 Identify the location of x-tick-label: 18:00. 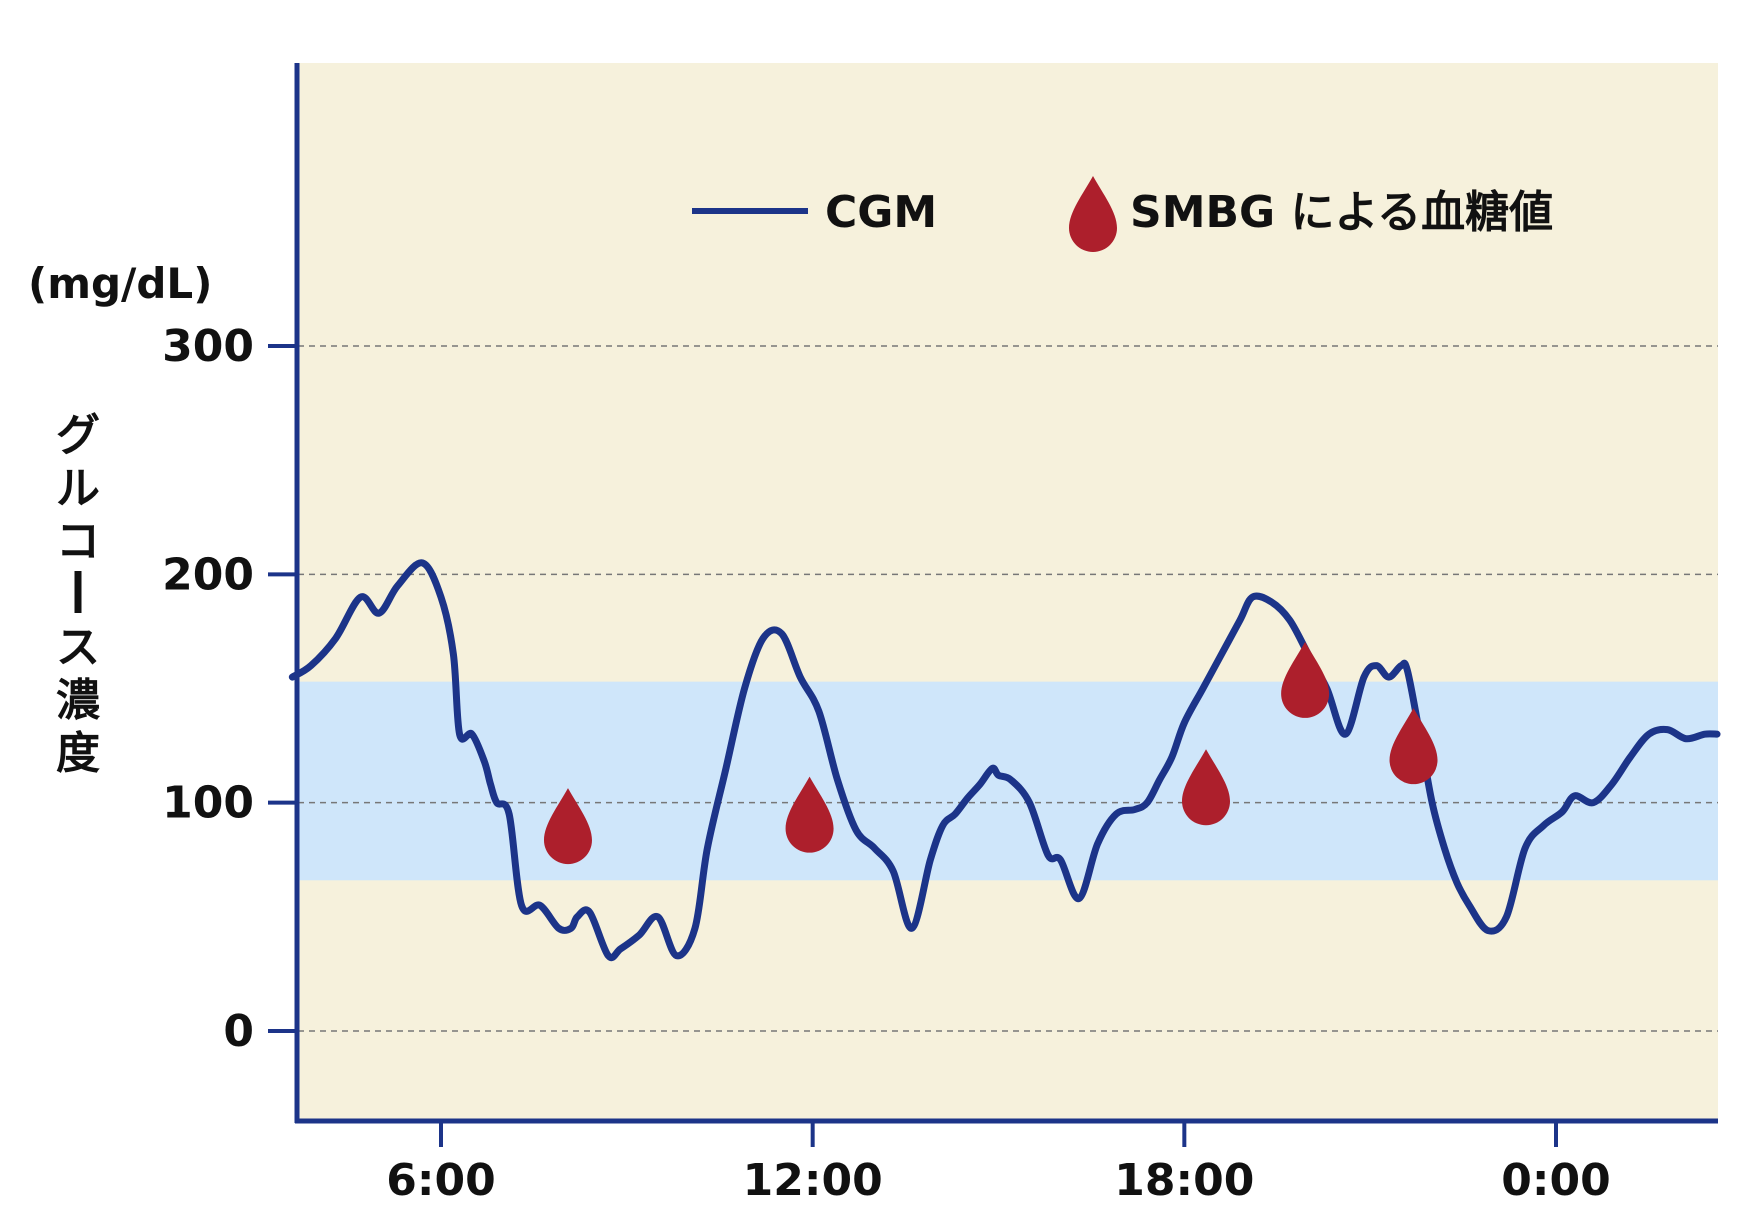
(1184, 1180).